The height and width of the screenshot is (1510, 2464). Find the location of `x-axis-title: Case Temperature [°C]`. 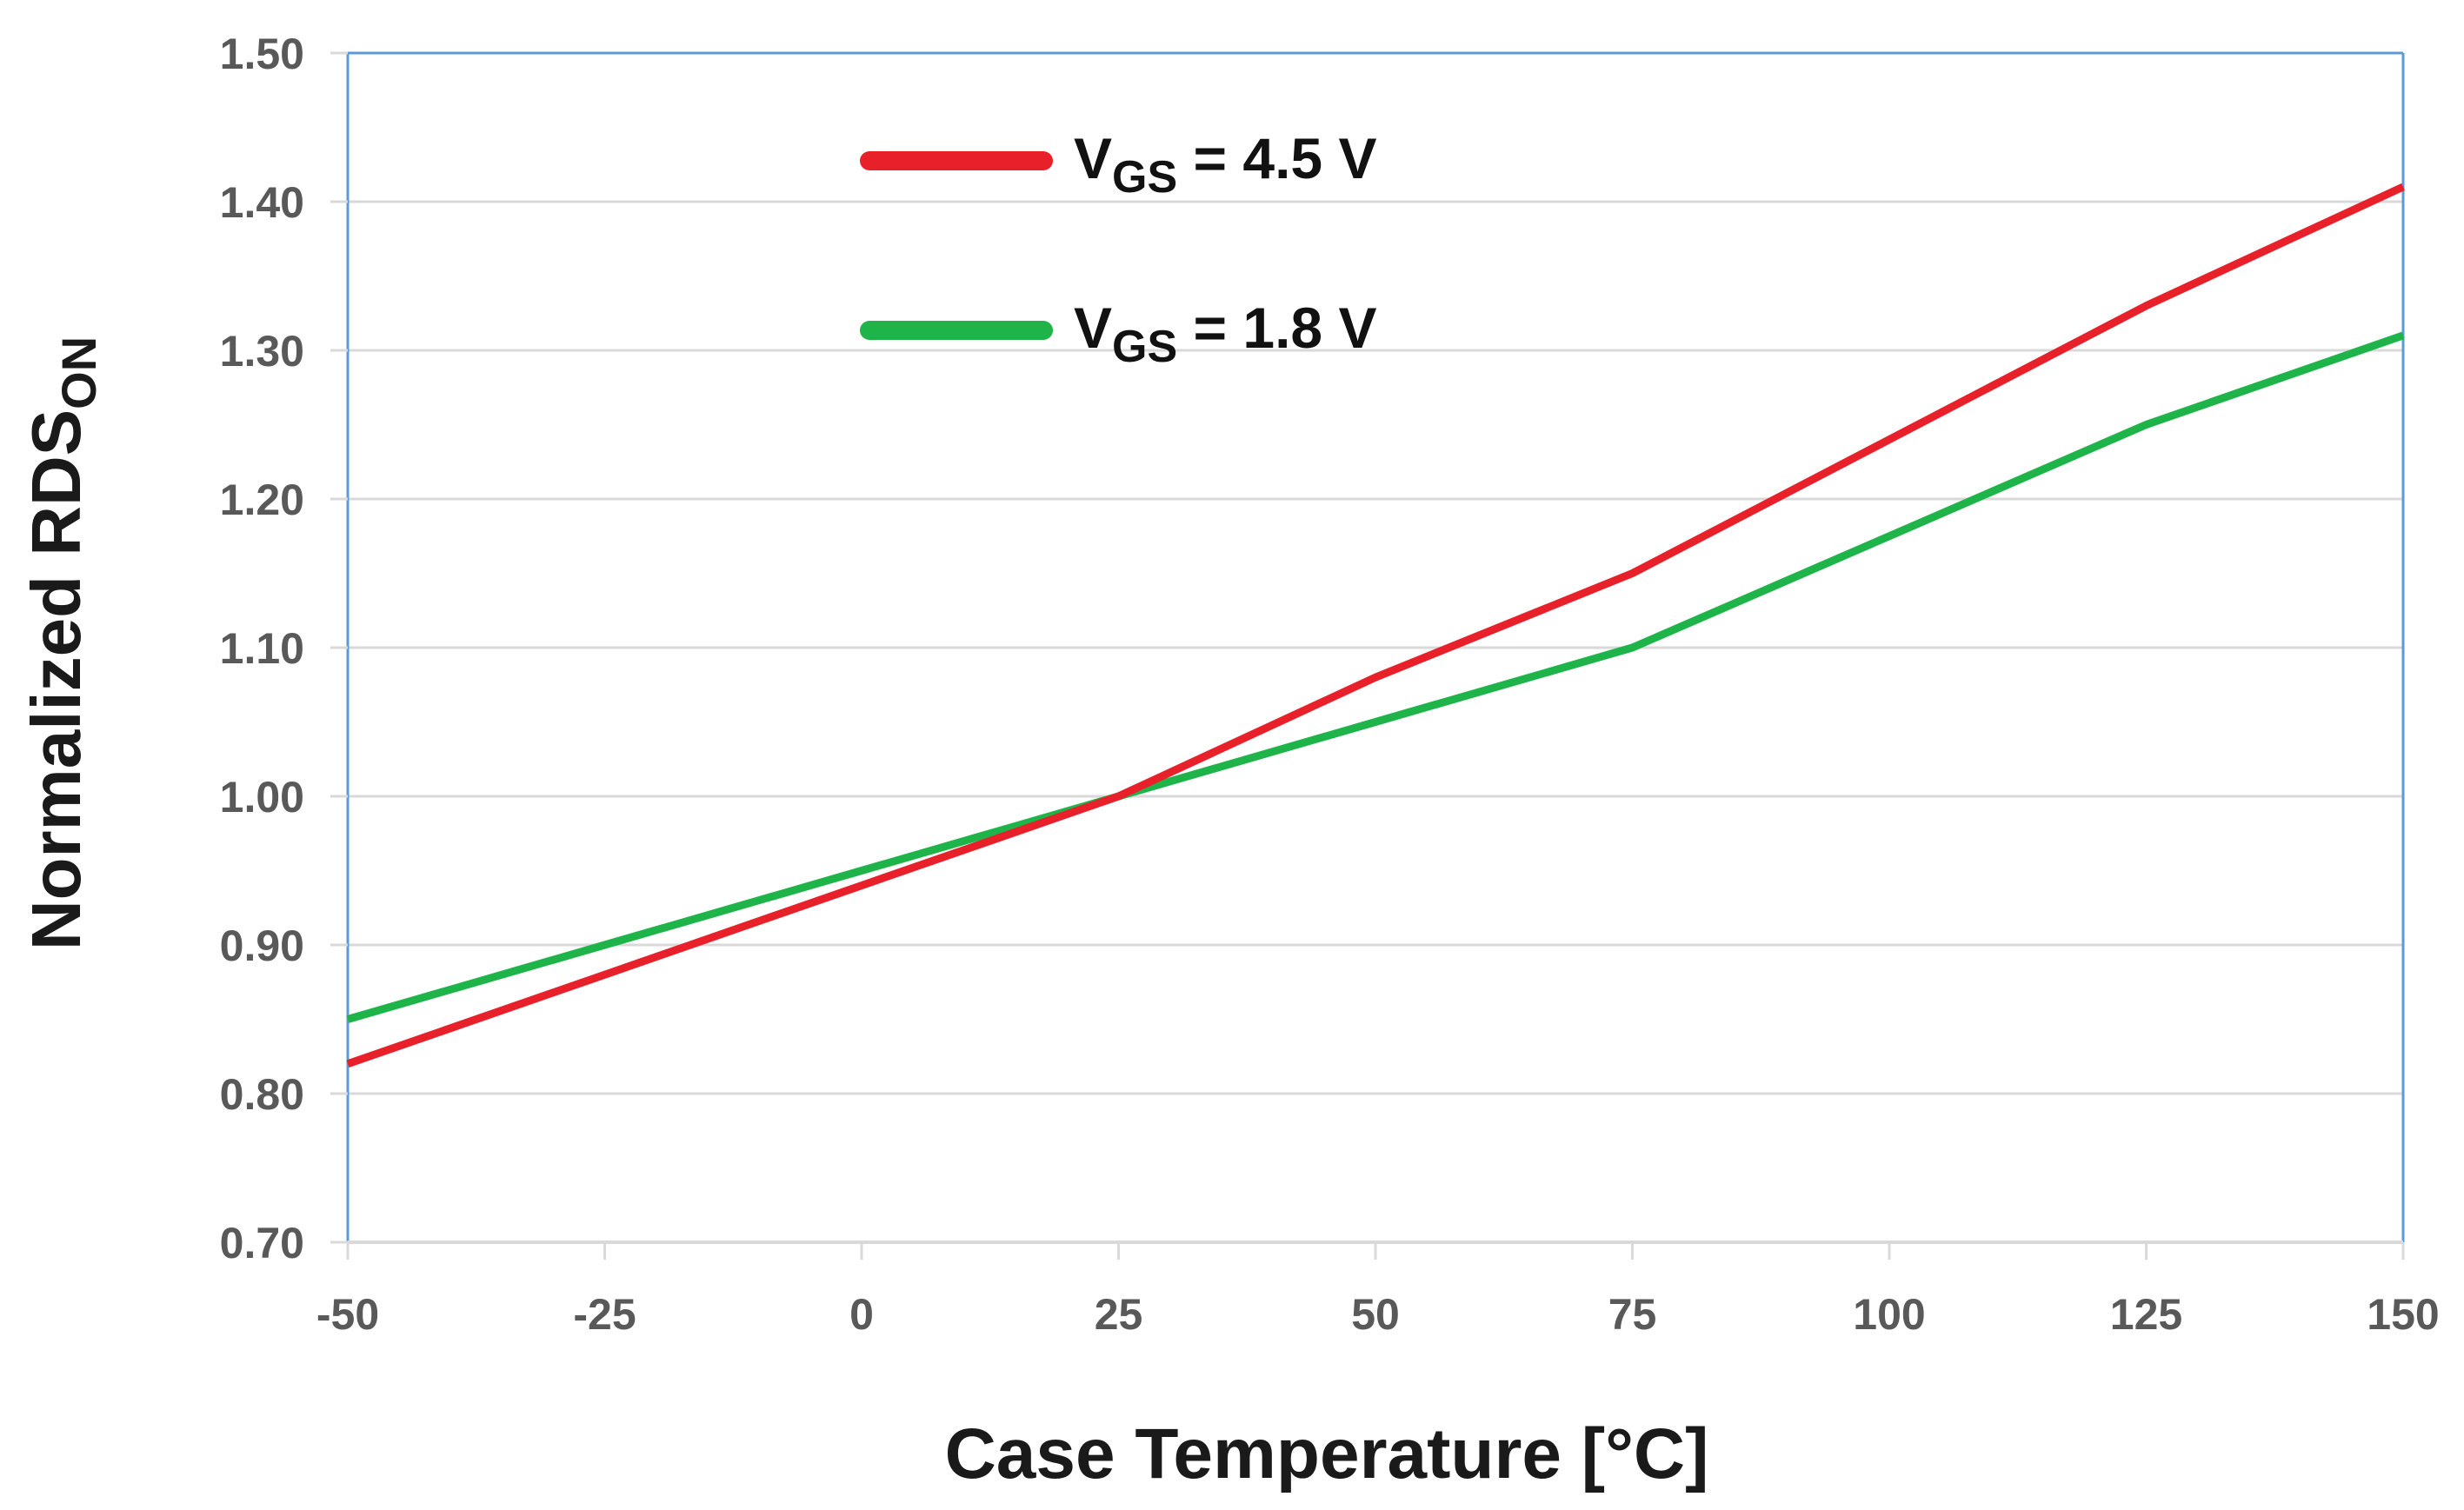

x-axis-title: Case Temperature [°C] is located at coordinates (1327, 1454).